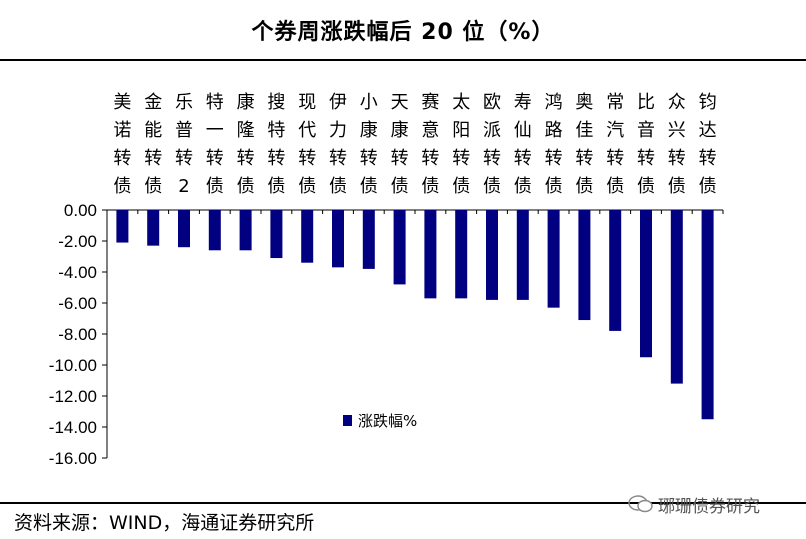 This screenshot has width=806, height=539. I want to click on page-title: 个券周涨跌幅后 20 位（%）, so click(403, 32).